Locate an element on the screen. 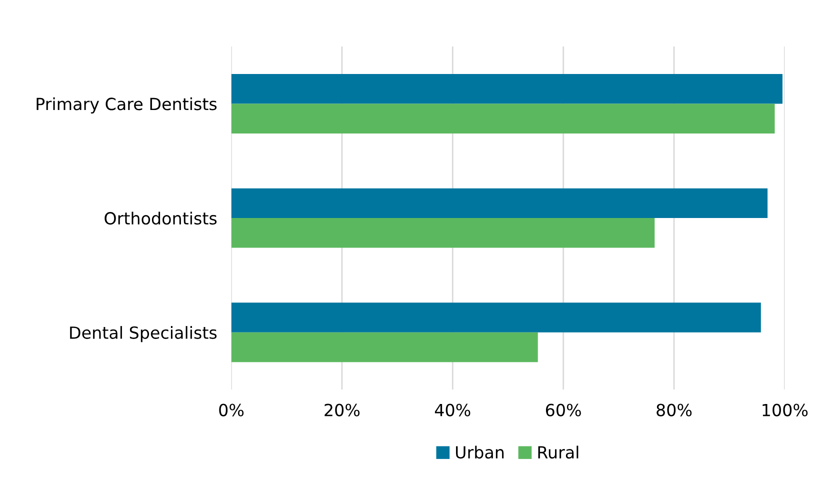  x-tick-label: 40% is located at coordinates (452, 410).